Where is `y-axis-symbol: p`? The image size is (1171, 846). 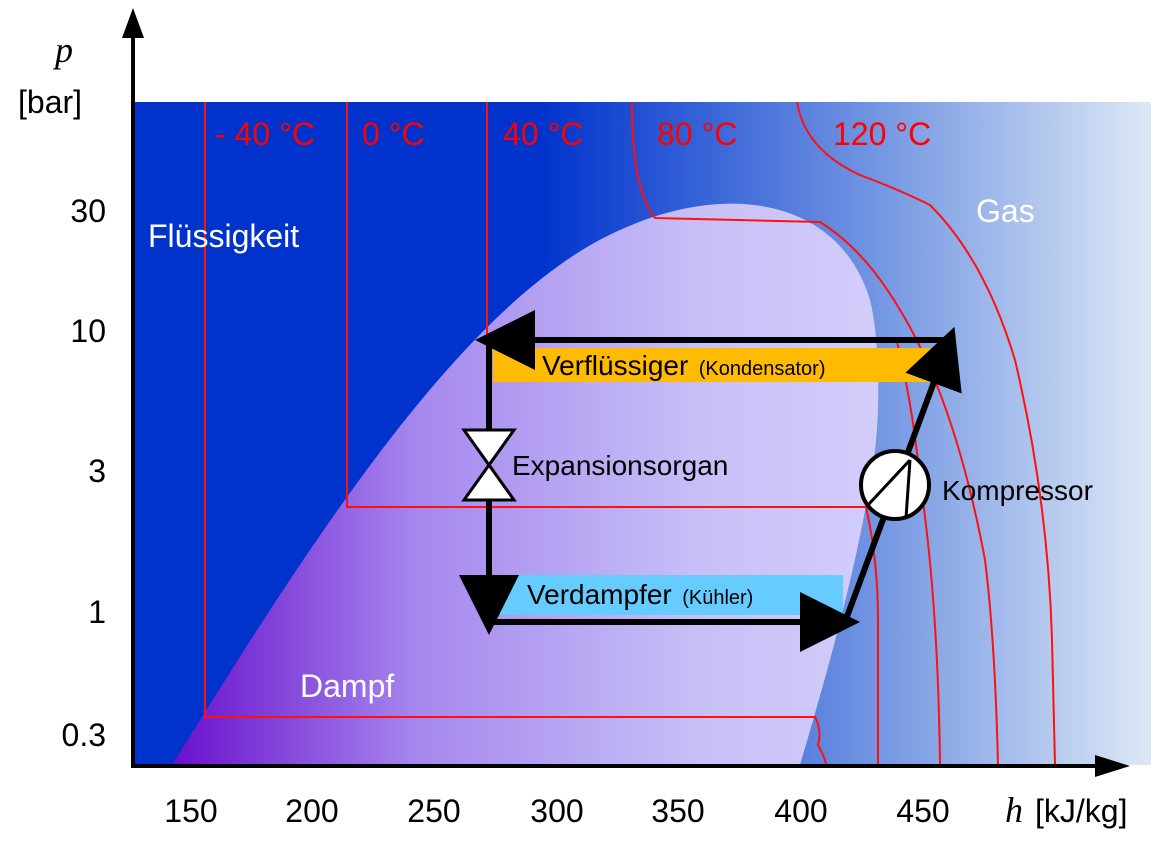
y-axis-symbol: p is located at coordinates (62, 50).